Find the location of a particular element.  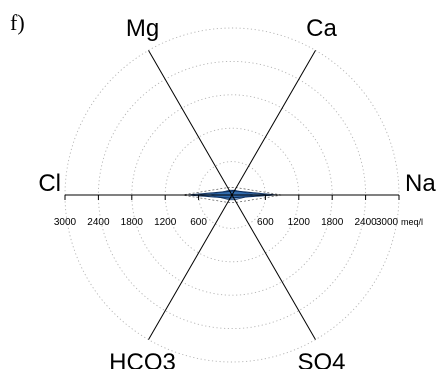

tick-label-right-1200: 1200 is located at coordinates (299, 222).